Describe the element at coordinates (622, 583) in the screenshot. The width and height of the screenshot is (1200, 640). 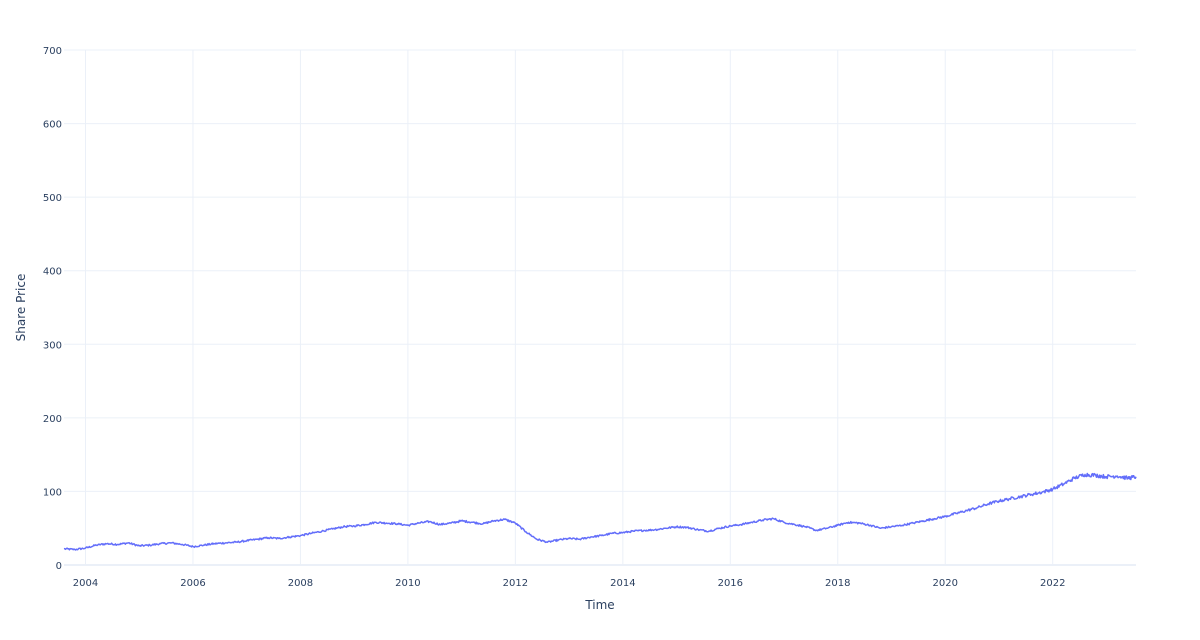
I see `x-tick-label: 2014` at that location.